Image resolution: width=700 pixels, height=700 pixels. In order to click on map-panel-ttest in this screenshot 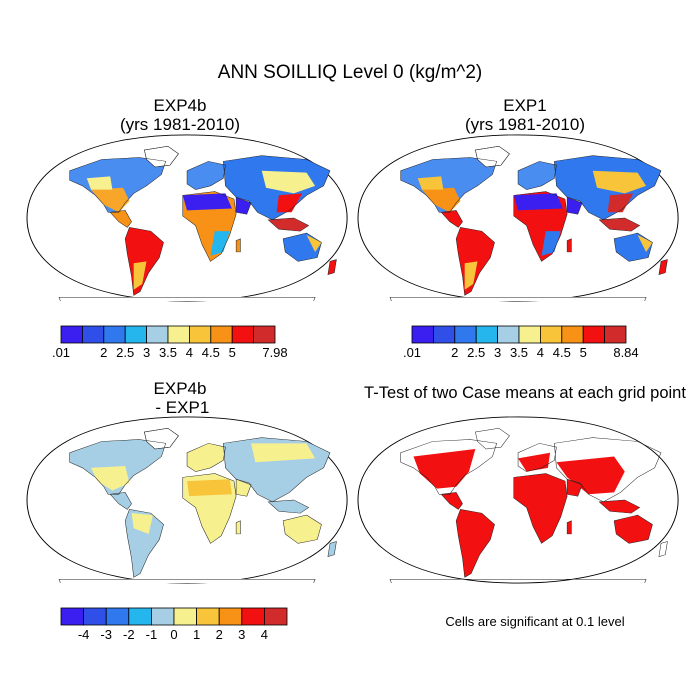, I will do `click(518, 500)`.